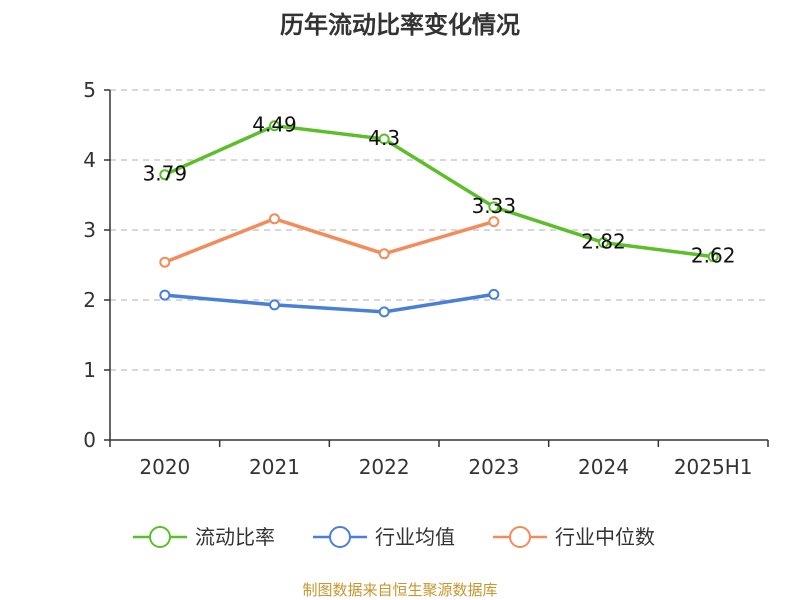 This screenshot has height=600, width=800. What do you see at coordinates (235, 537) in the screenshot?
I see `legend-label: 流动比率` at bounding box center [235, 537].